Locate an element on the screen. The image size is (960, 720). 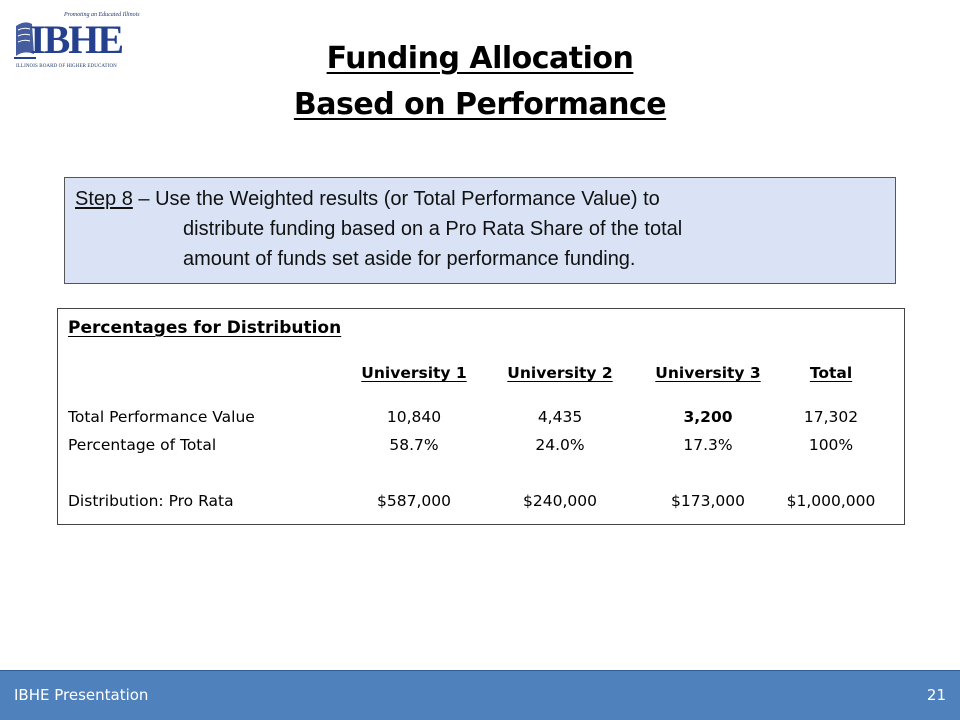
row-label-total-performance-value: Total Performance Value is located at coordinates (161, 417).